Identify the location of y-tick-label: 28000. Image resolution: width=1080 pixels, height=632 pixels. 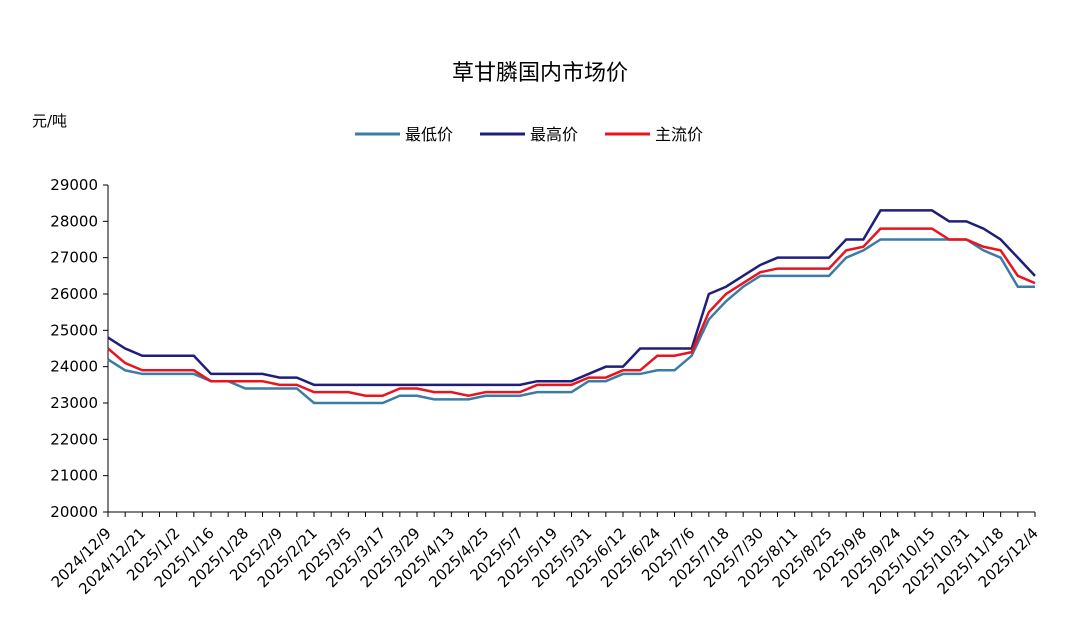
(74, 221).